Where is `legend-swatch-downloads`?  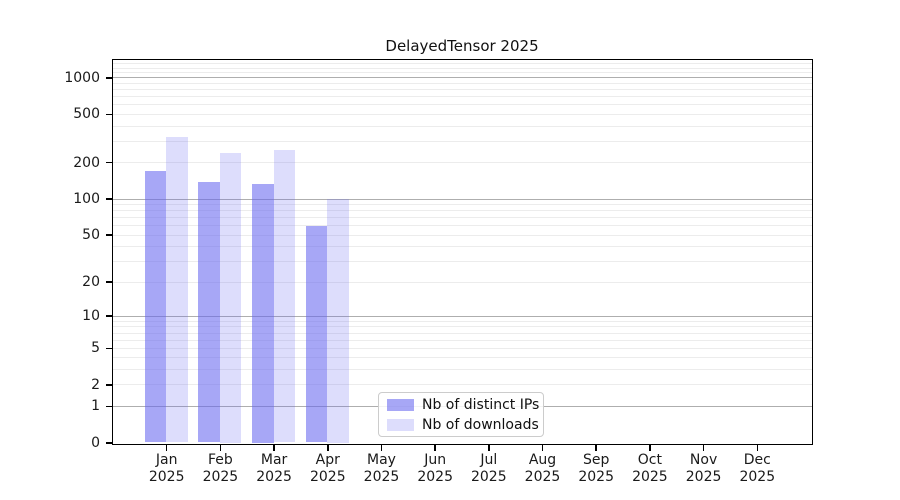
legend-swatch-downloads is located at coordinates (400, 424).